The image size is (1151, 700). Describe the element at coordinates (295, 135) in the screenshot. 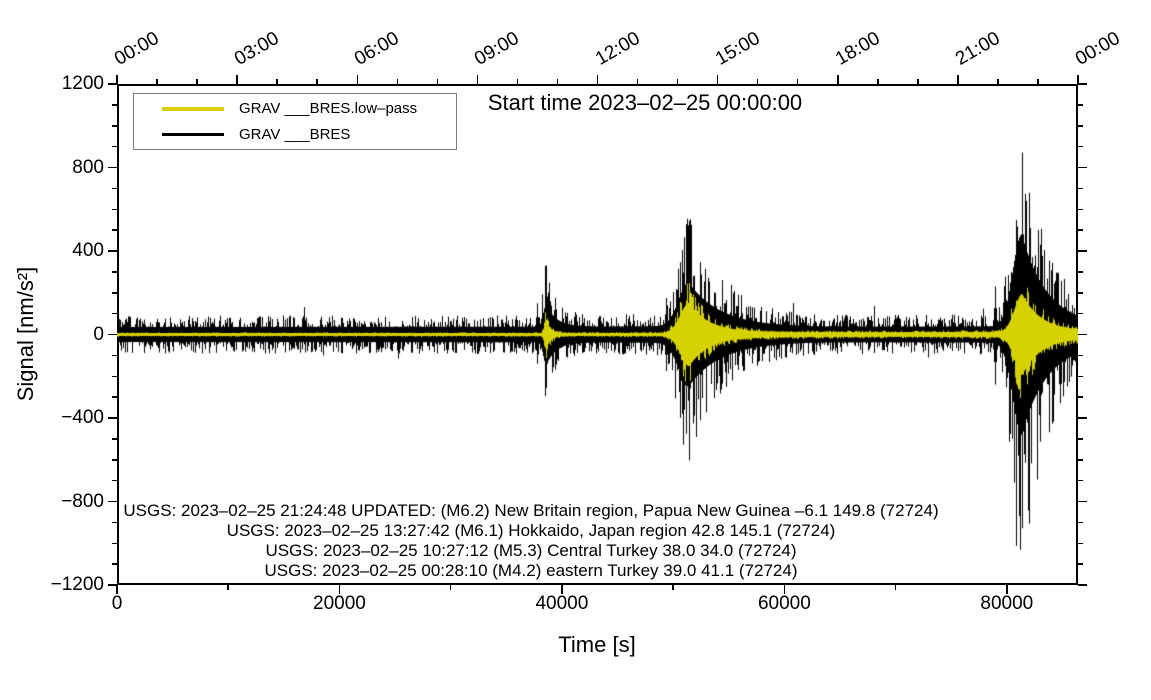

I see `legend-entry-raw: GRAV ___BRES` at that location.